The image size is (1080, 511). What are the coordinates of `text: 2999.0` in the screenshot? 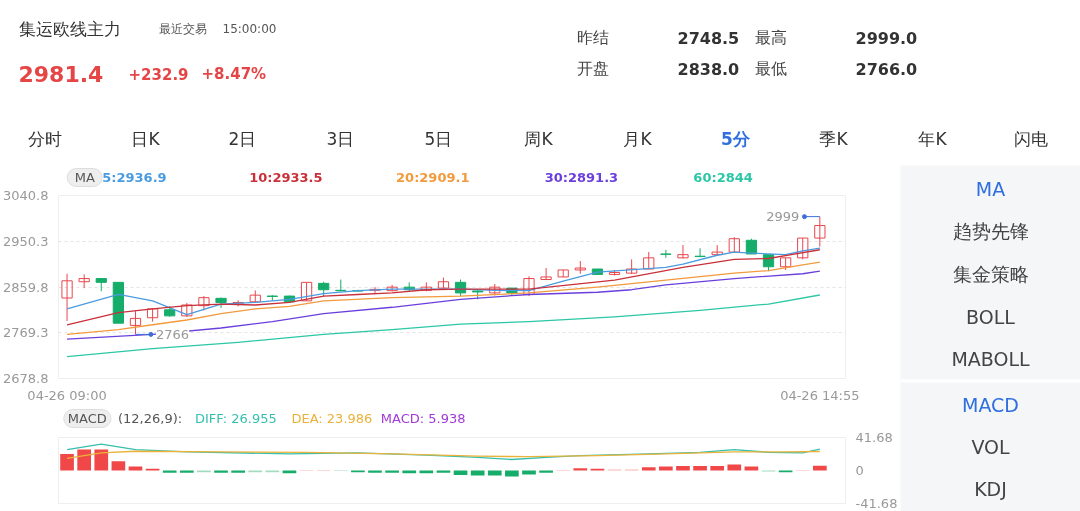 It's located at (886, 38).